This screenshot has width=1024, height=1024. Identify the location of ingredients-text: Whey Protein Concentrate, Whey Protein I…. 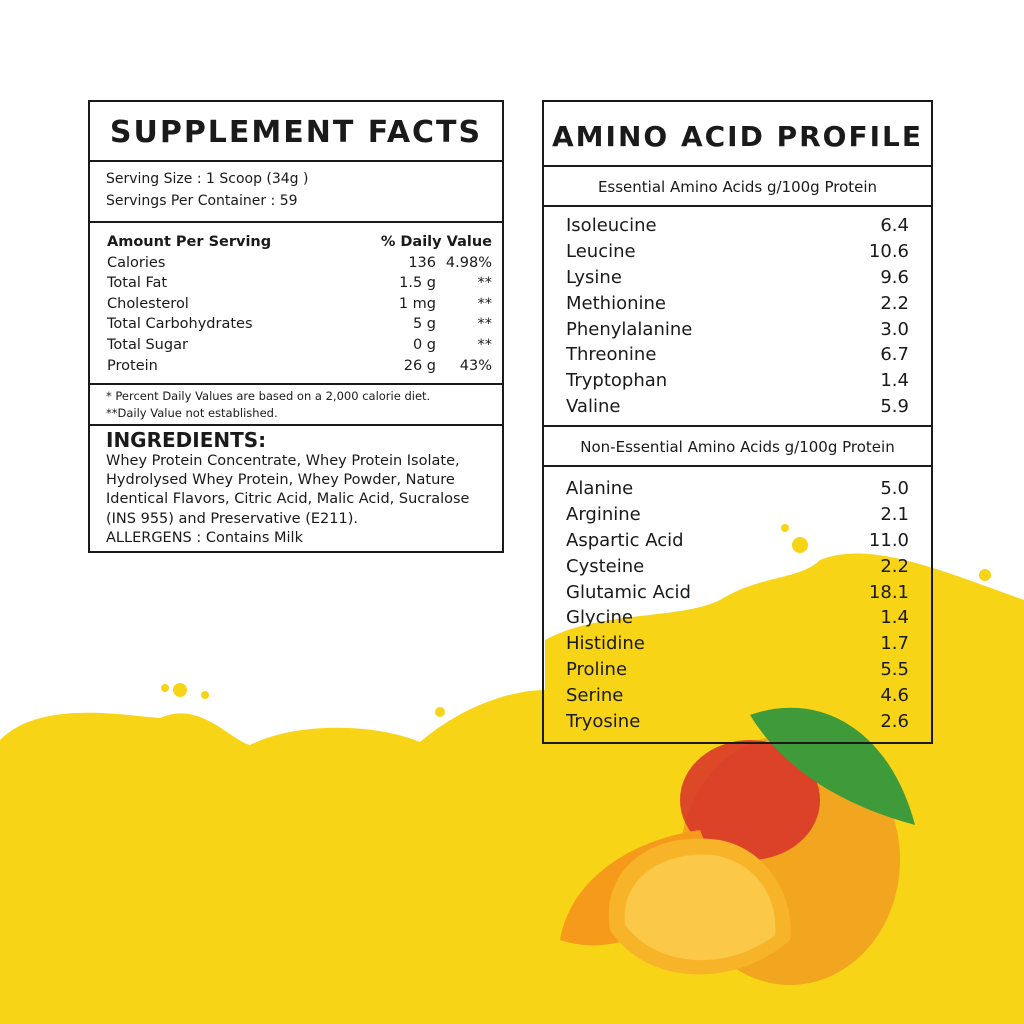
(288, 490).